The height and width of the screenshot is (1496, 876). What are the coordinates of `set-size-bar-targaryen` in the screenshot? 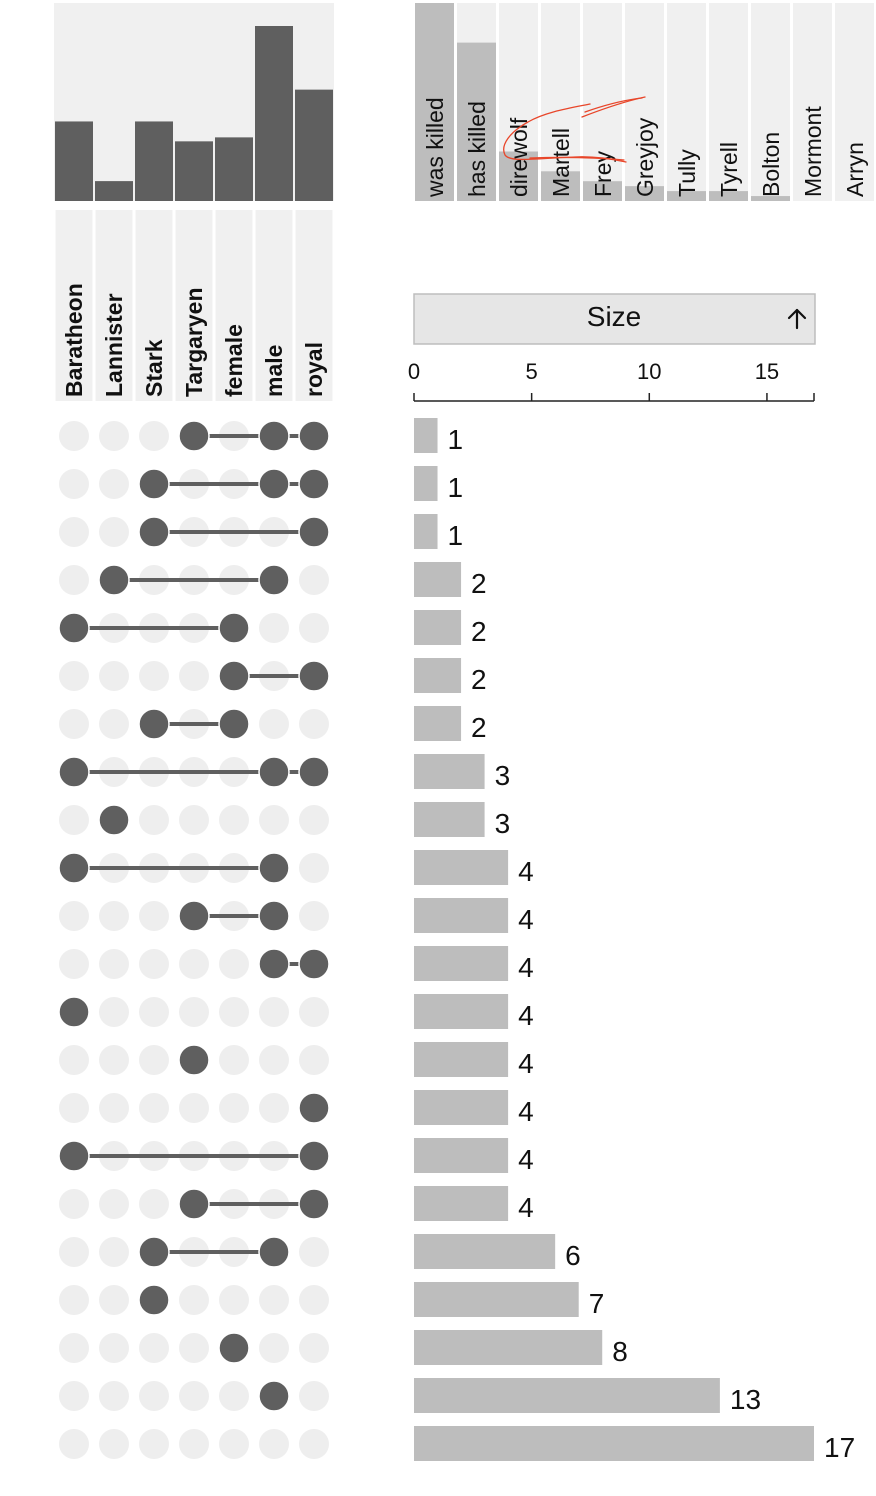 It's located at (194, 171).